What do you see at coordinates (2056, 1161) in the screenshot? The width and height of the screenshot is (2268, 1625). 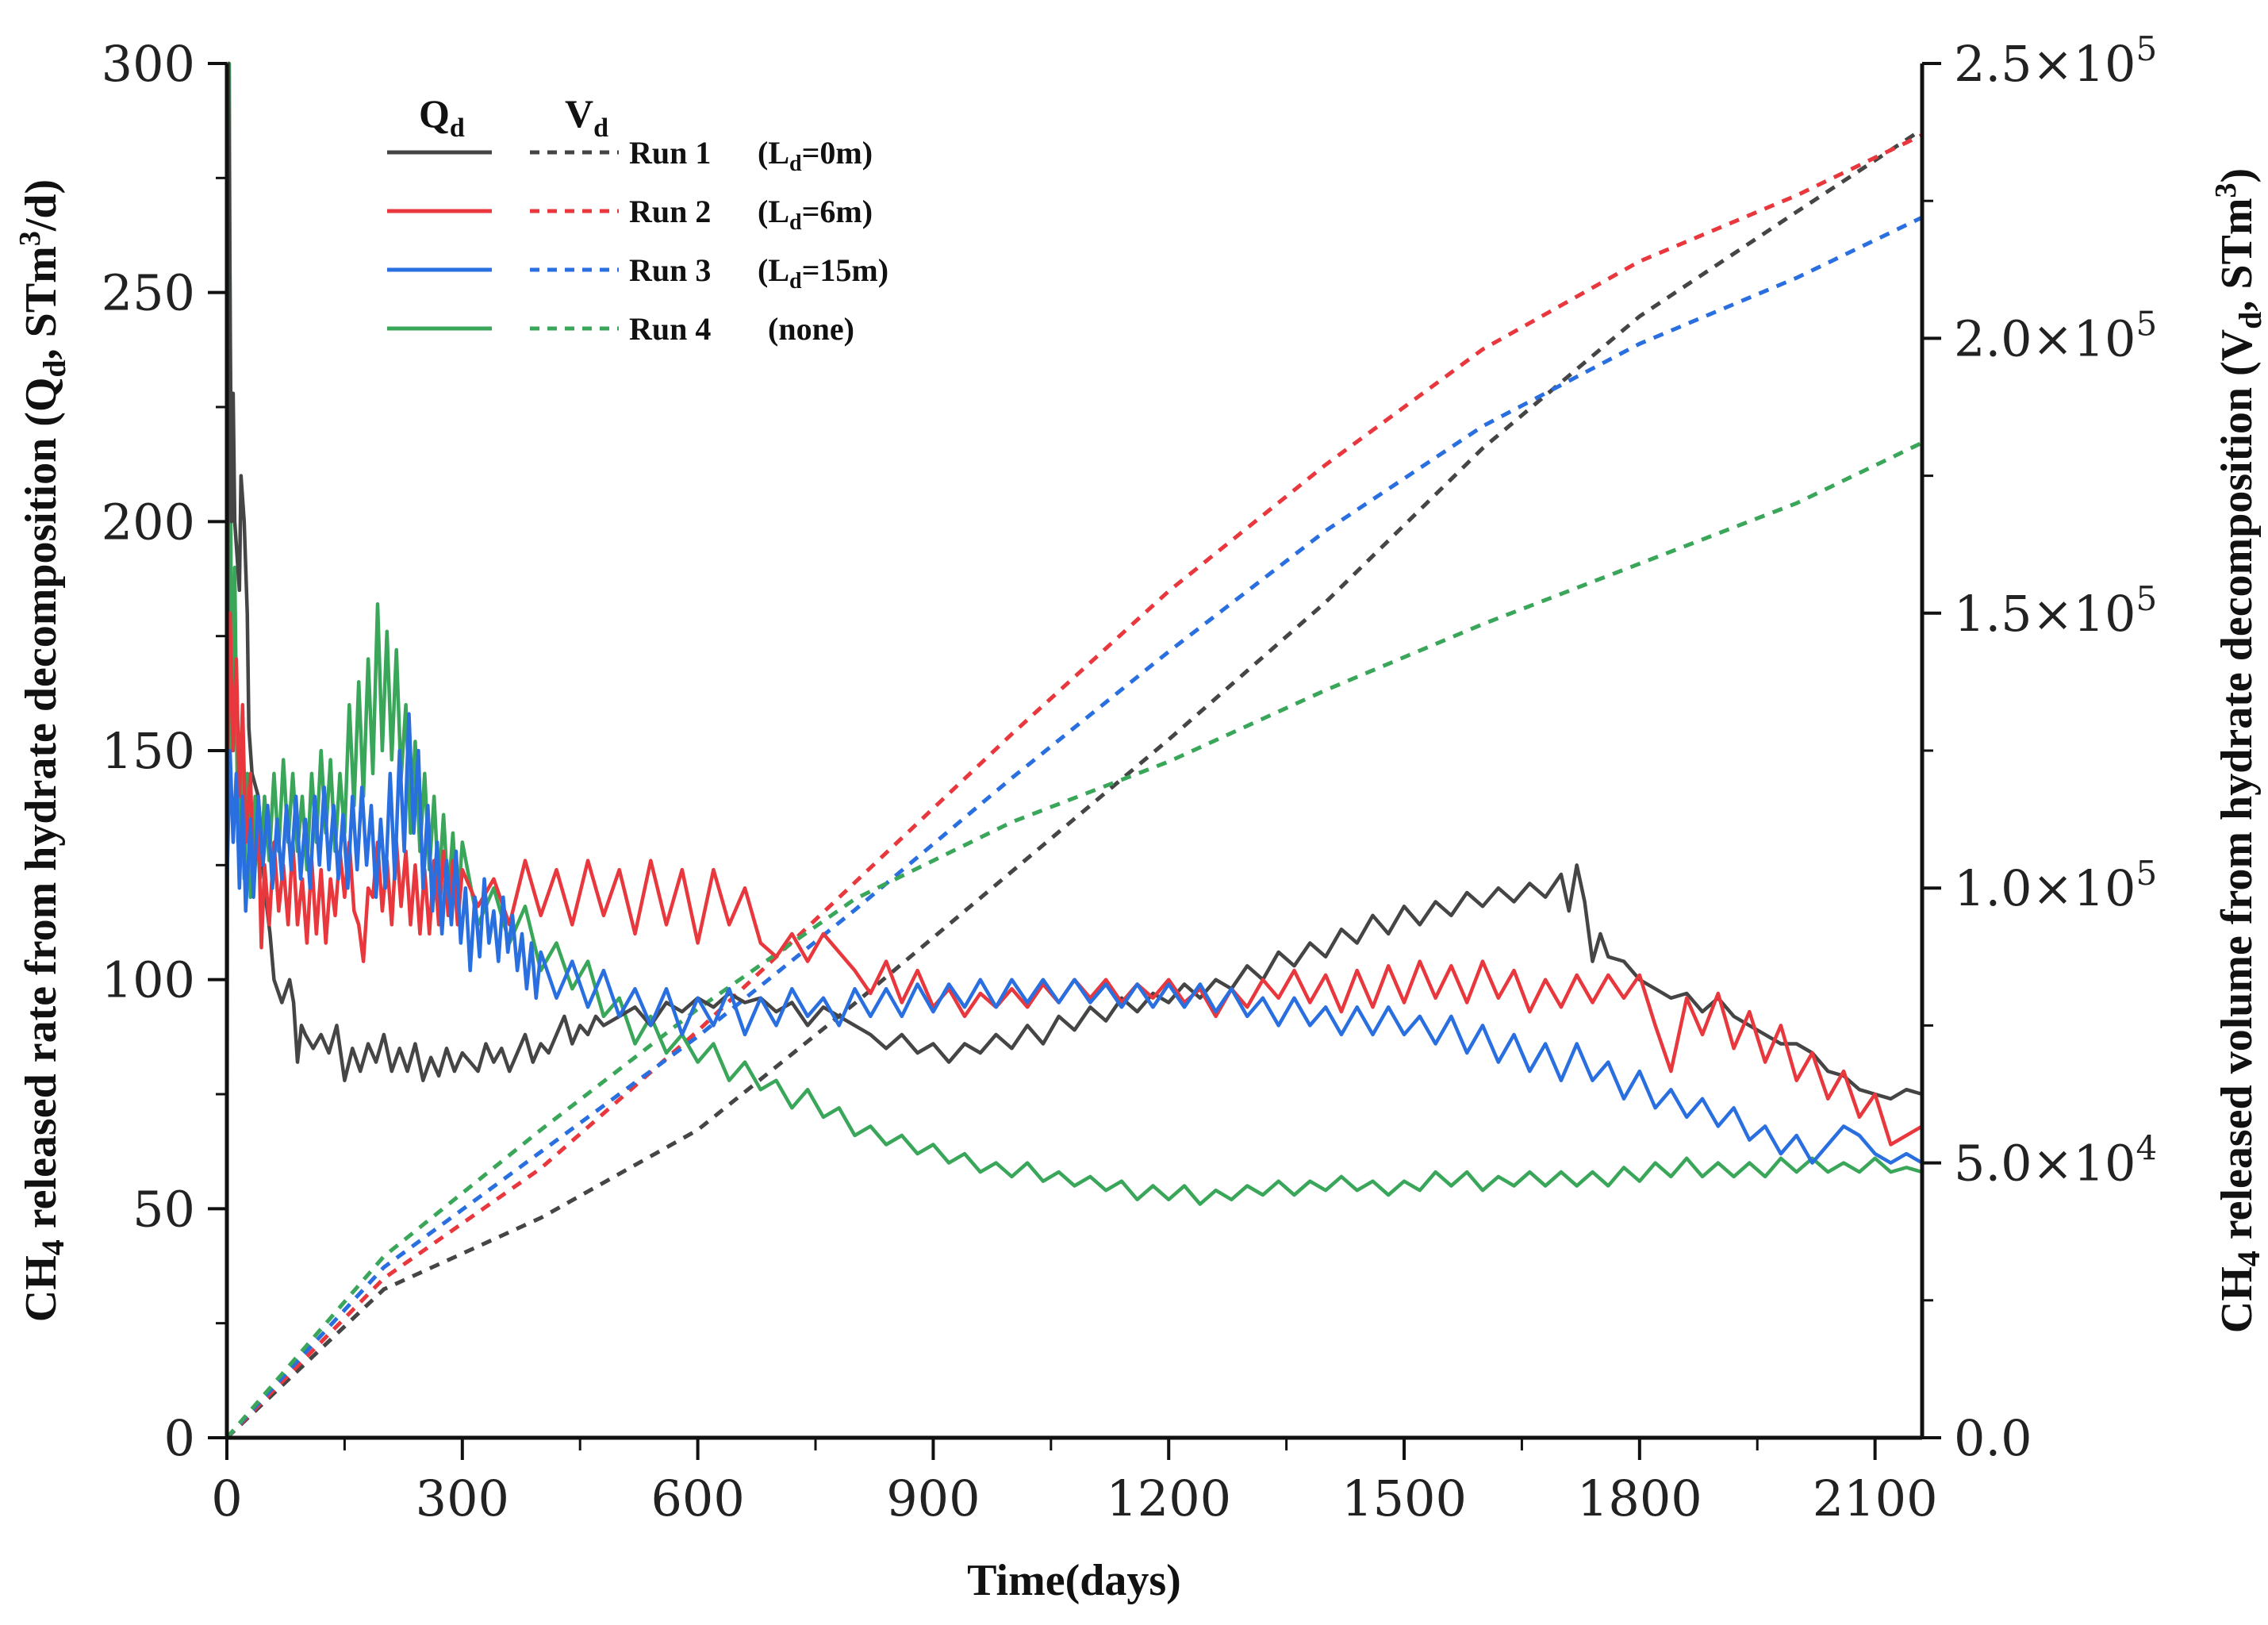 I see `right-y-tick-label: 5.0×10⁴` at bounding box center [2056, 1161].